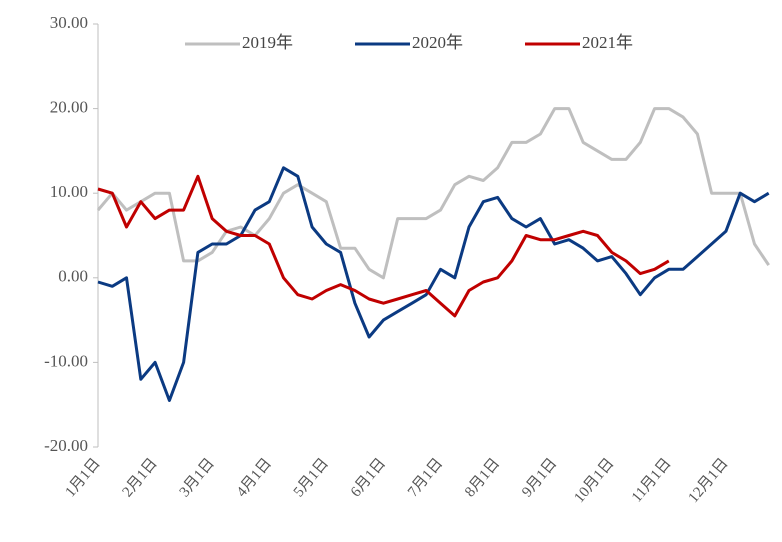 Image resolution: width=782 pixels, height=542 pixels. I want to click on legend-label: 2020年, so click(437, 42).